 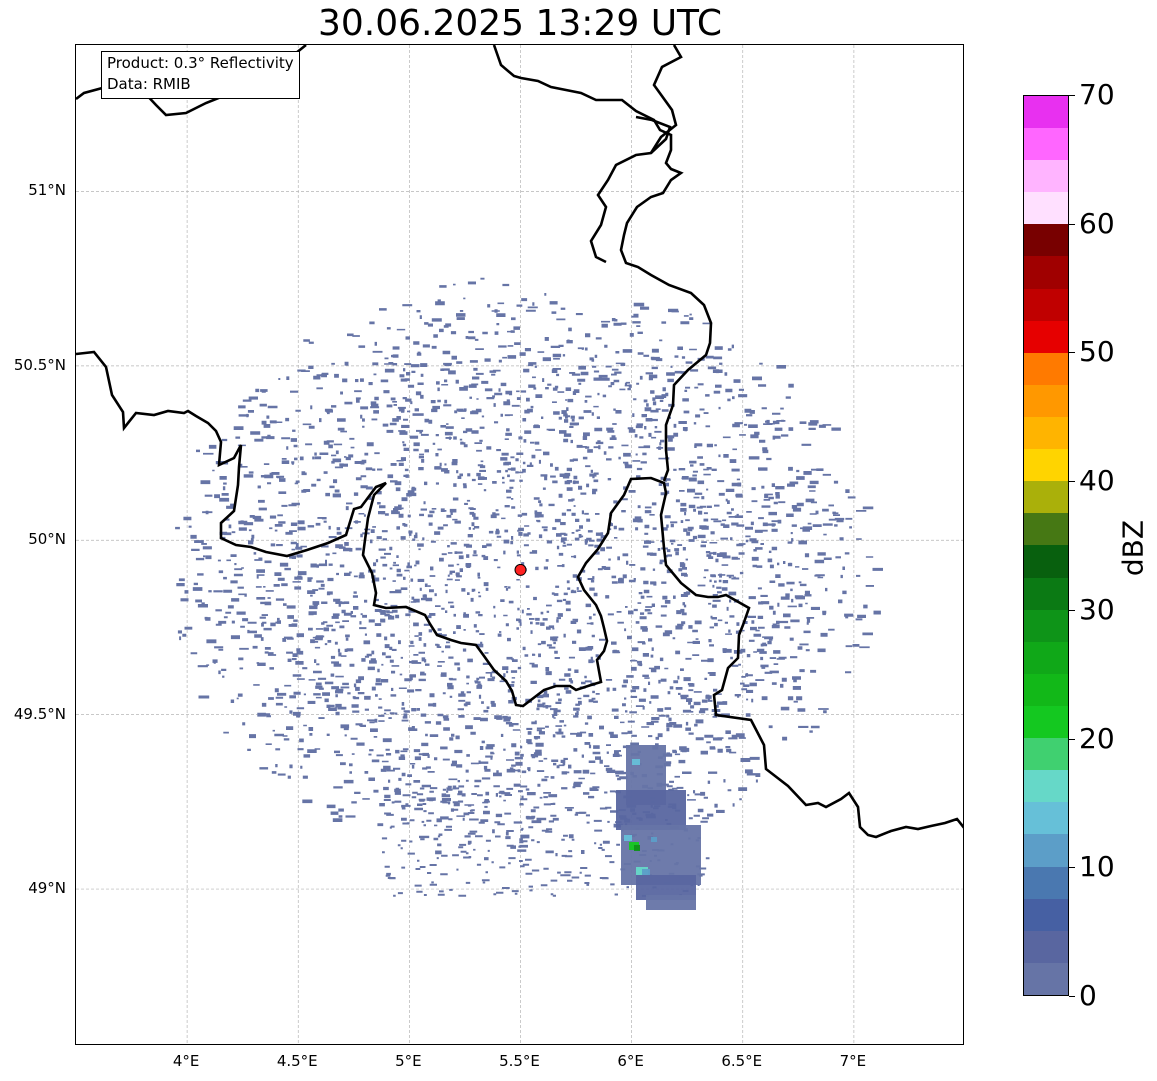 I want to click on x-tick-label: 4°E, so click(x=186, y=1061).